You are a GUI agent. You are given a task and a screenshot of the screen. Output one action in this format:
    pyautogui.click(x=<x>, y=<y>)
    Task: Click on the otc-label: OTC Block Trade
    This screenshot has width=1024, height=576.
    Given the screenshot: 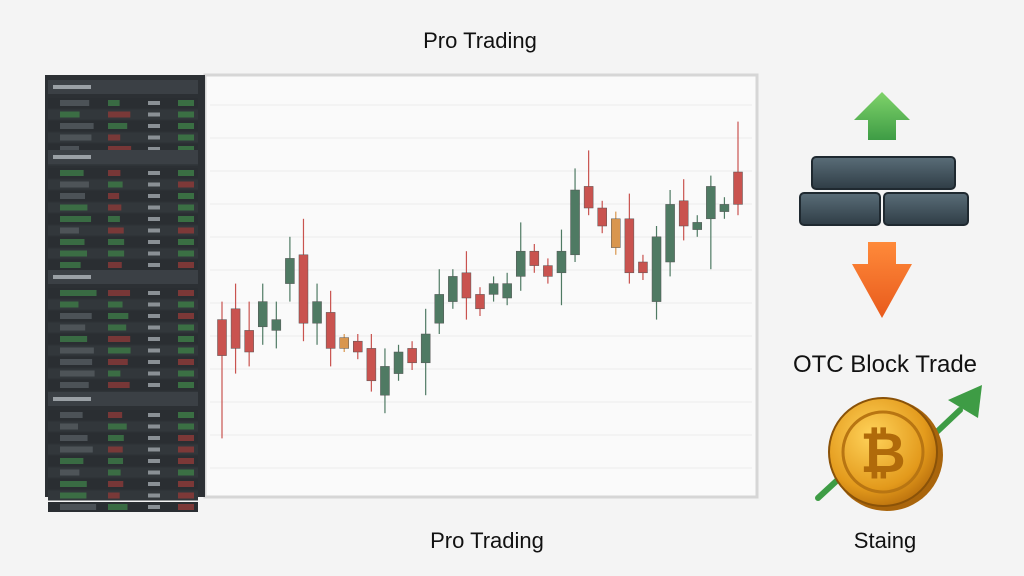 What is the action you would take?
    pyautogui.click(x=885, y=364)
    